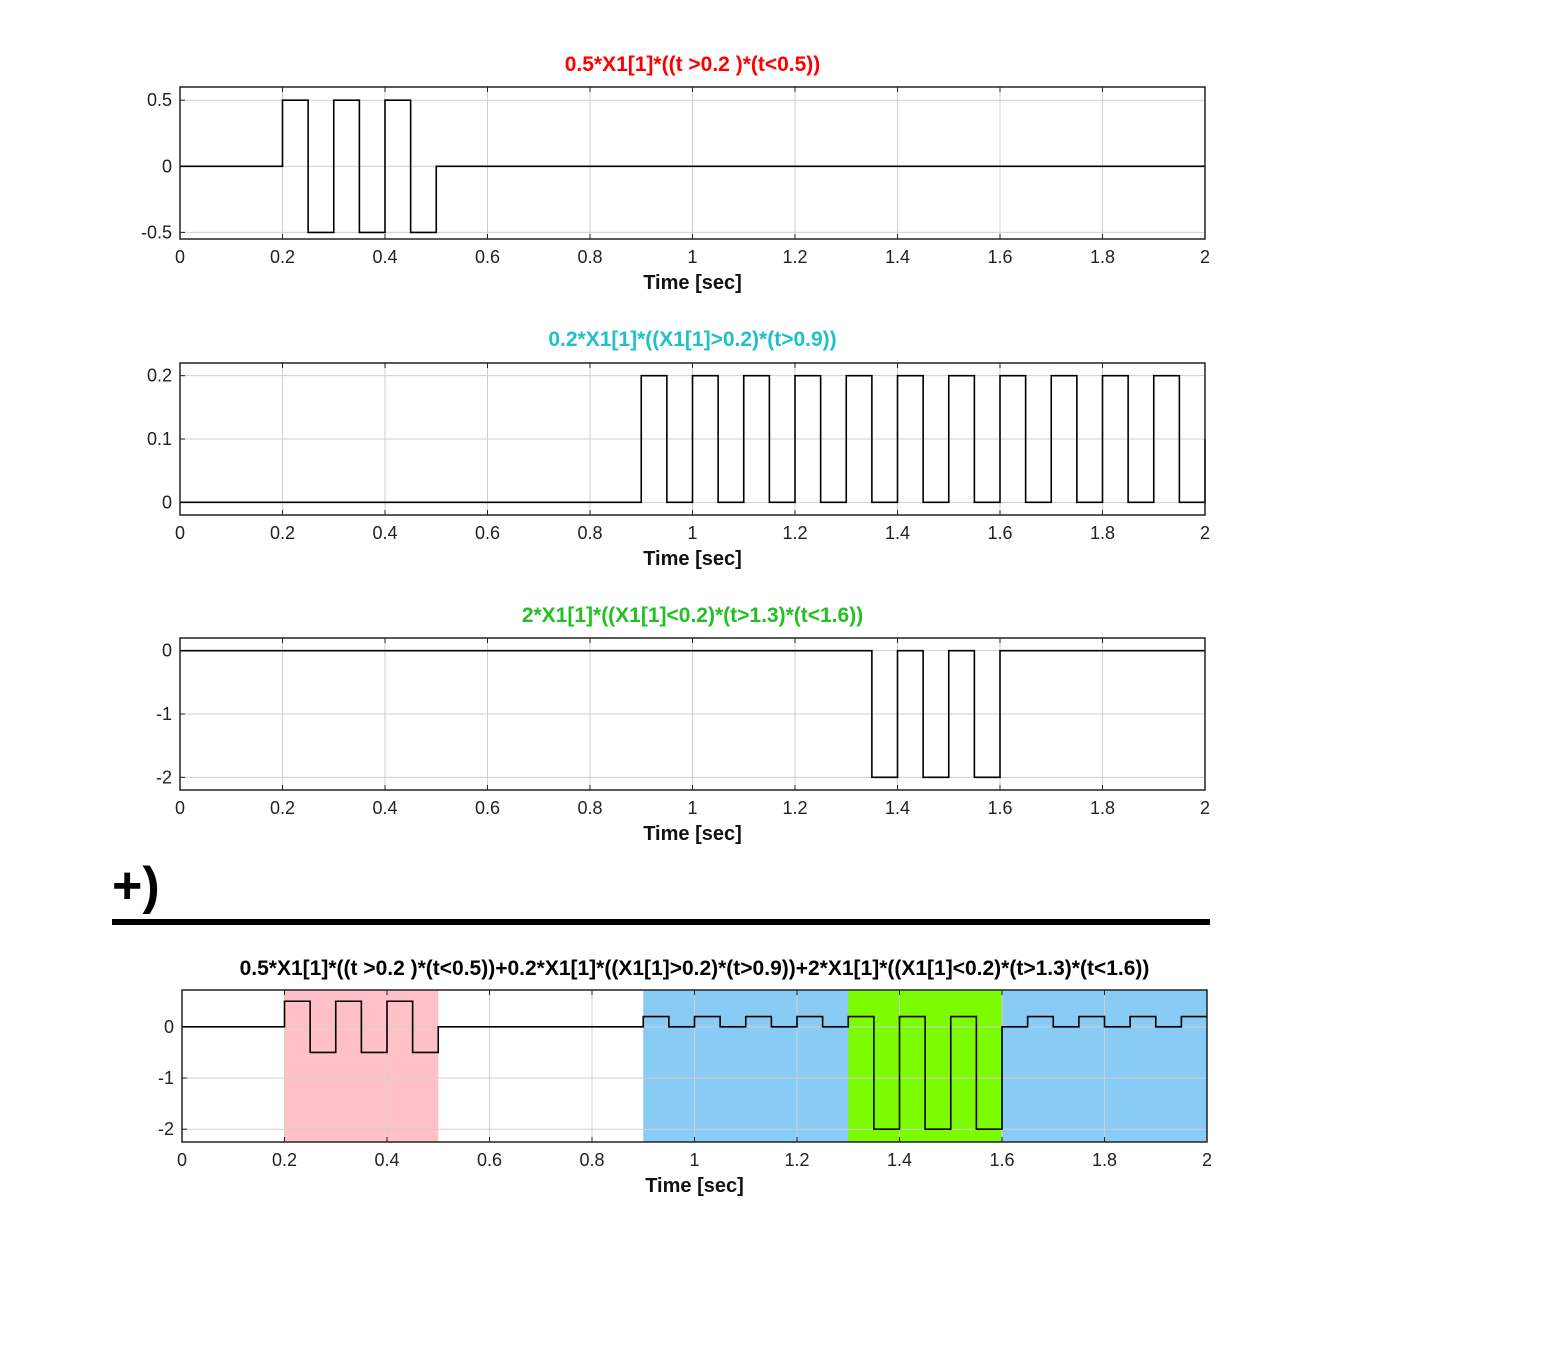 The width and height of the screenshot is (1554, 1364). Describe the element at coordinates (136, 886) in the screenshot. I see `operator-plus: +)` at that location.